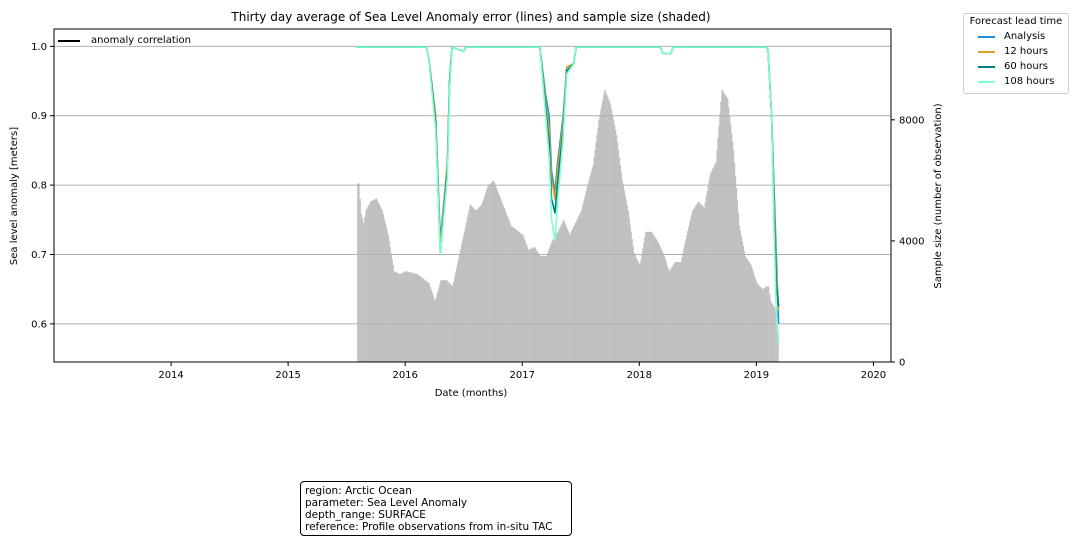 The height and width of the screenshot is (540, 1084). What do you see at coordinates (14, 196) in the screenshot?
I see `y-axis-label: Sea level anomaly [meters]` at bounding box center [14, 196].